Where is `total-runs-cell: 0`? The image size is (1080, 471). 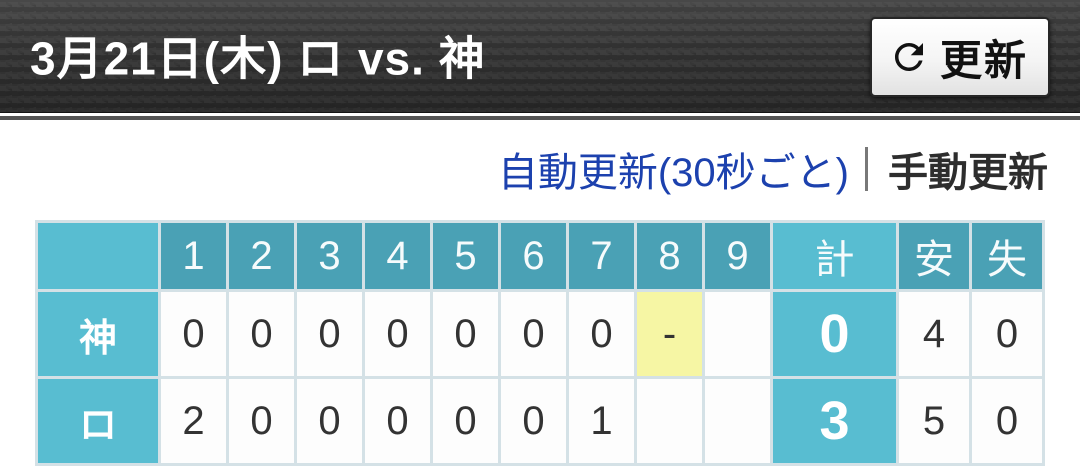
total-runs-cell: 0 is located at coordinates (834, 334).